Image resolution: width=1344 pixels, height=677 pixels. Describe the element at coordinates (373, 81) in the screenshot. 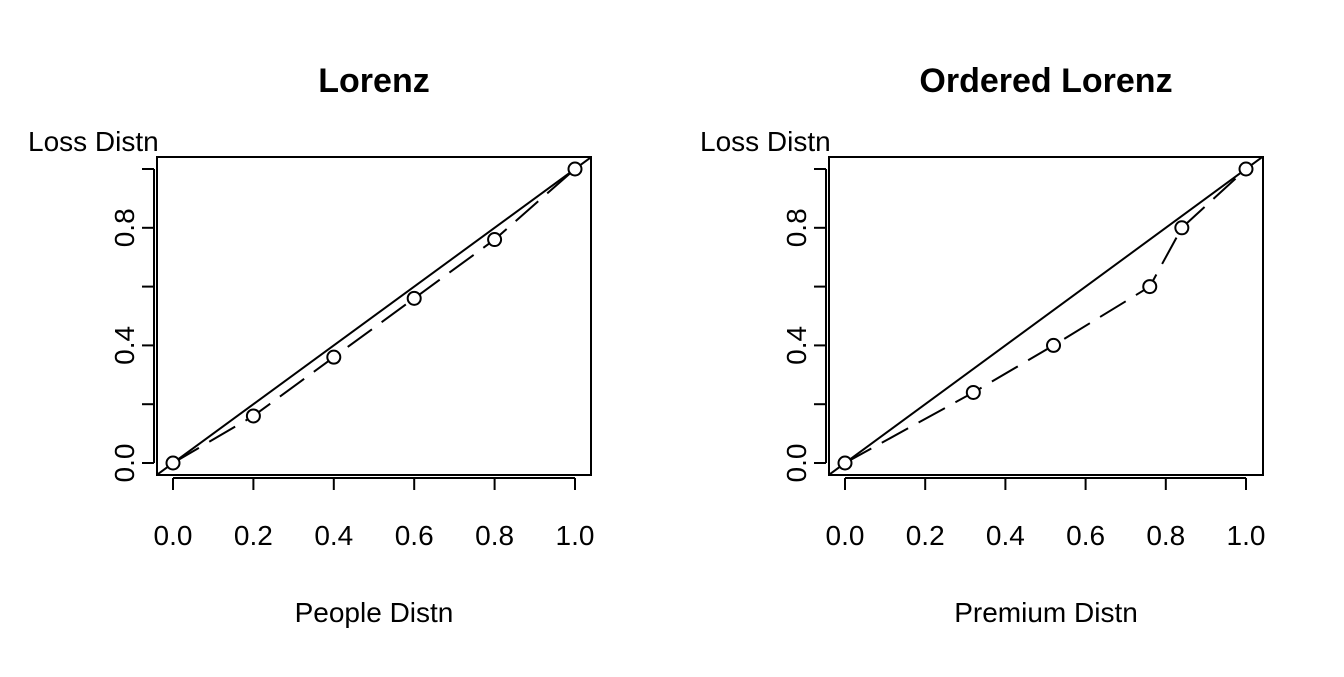

I see `chart-title: Lorenz` at that location.